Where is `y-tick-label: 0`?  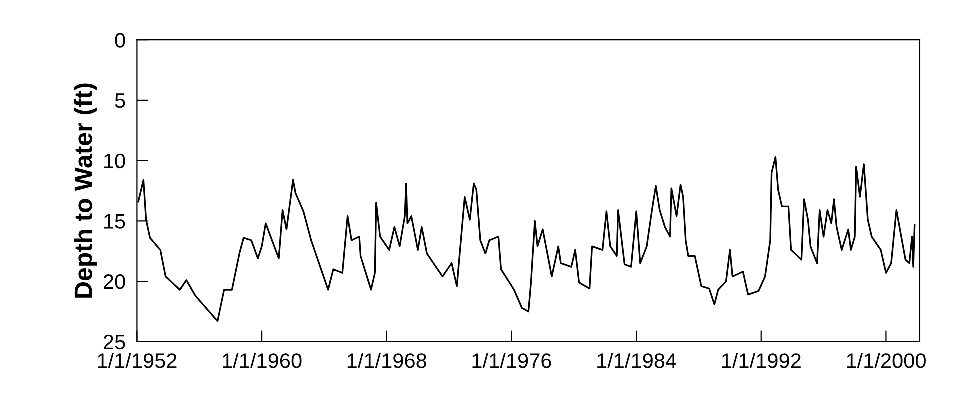 y-tick-label: 0 is located at coordinates (120, 40).